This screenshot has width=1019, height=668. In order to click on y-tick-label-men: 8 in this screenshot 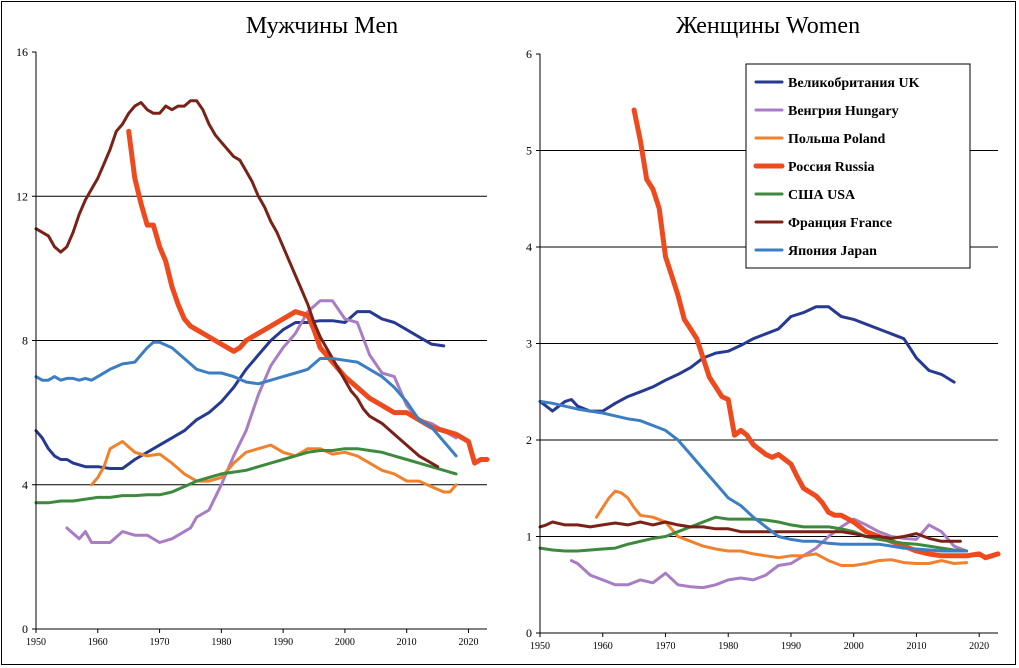, I will do `click(25, 341)`.